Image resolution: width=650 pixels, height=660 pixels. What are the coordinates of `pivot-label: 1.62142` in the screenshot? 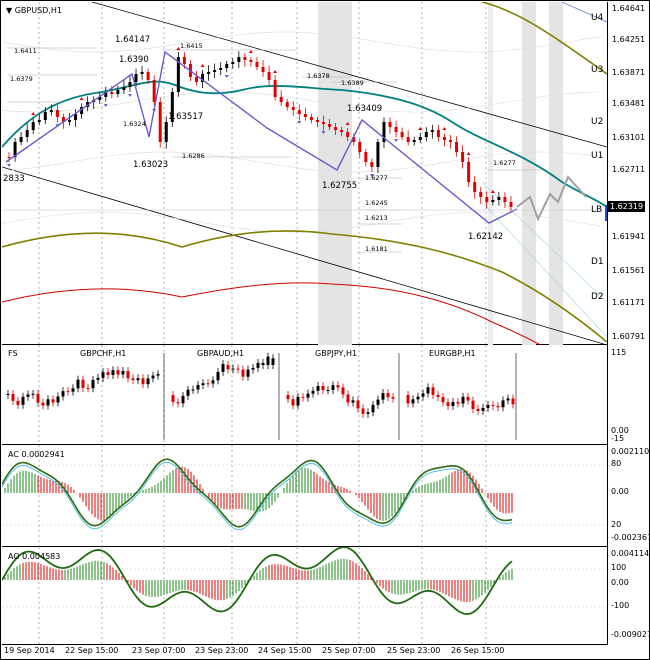 It's located at (486, 237).